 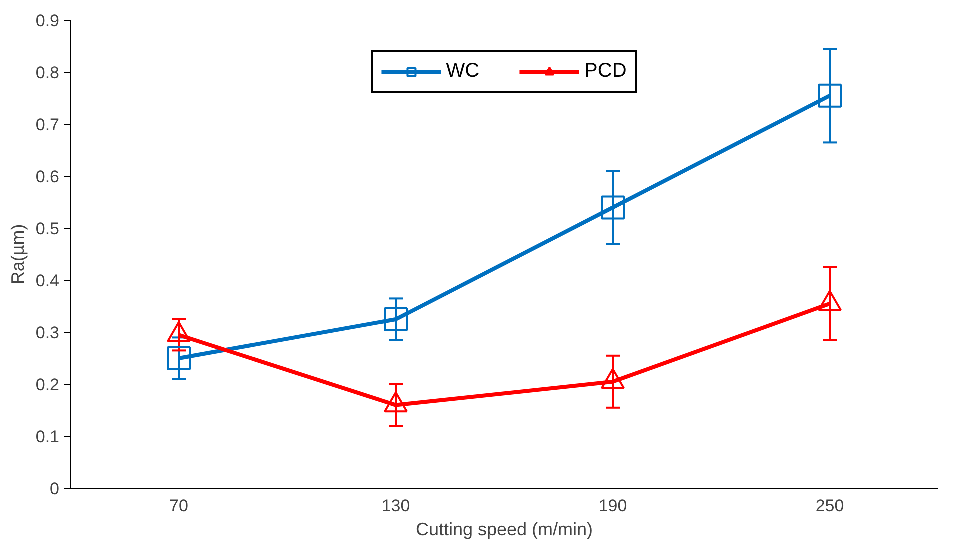 What do you see at coordinates (48, 281) in the screenshot?
I see `y-tick-label: 0.4` at bounding box center [48, 281].